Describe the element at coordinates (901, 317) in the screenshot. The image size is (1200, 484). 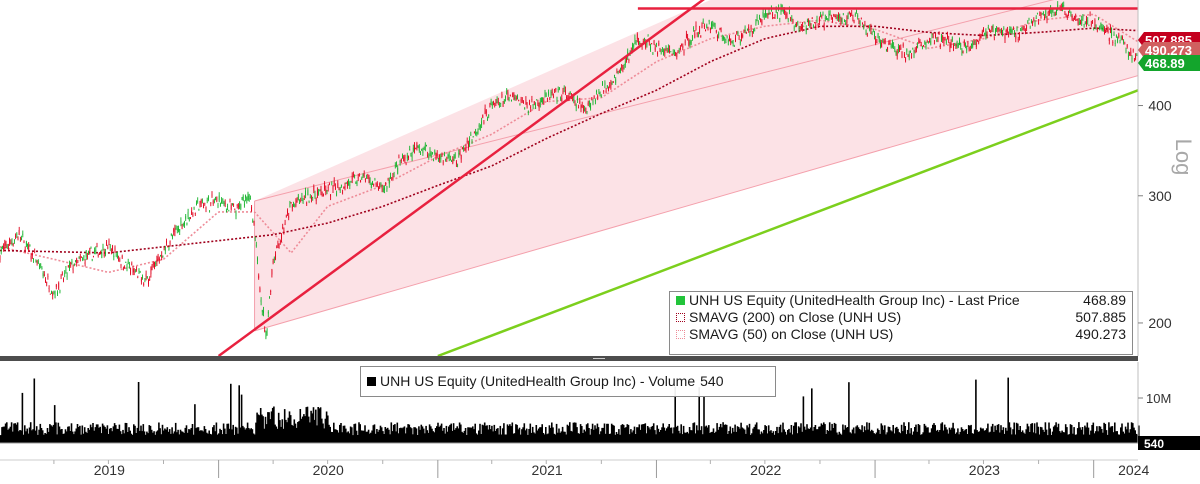
I see `legend-row-sma200: SMAVG (200) on Close (UNH US) 507.885` at that location.